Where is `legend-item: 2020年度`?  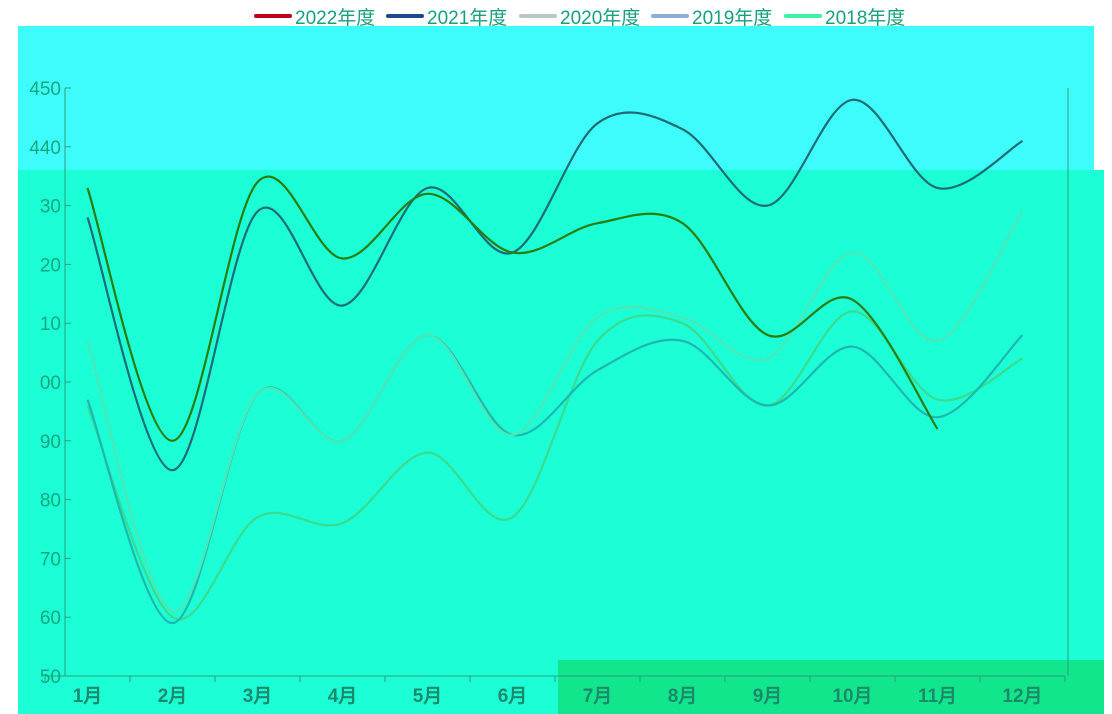
legend-item: 2020年度 is located at coordinates (580, 16).